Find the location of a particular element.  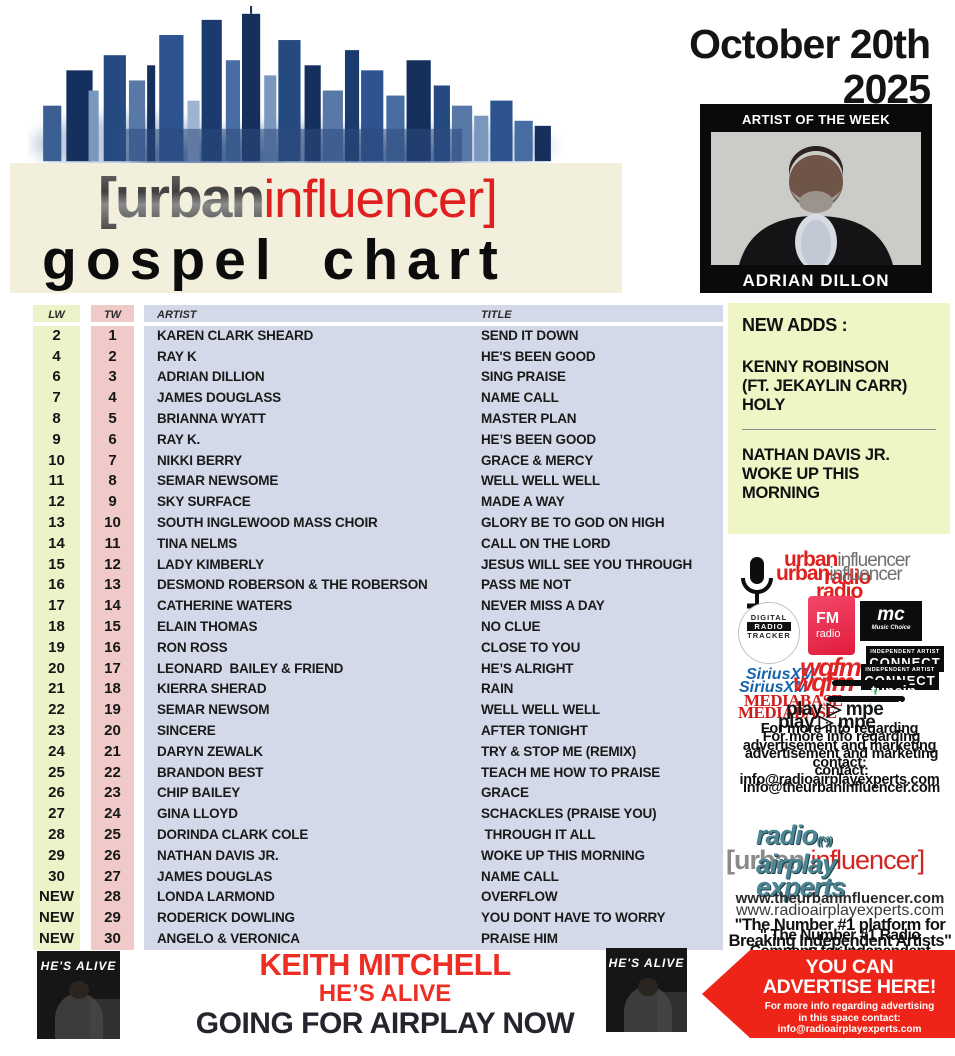

column-header-title: TITLE is located at coordinates (602, 313).